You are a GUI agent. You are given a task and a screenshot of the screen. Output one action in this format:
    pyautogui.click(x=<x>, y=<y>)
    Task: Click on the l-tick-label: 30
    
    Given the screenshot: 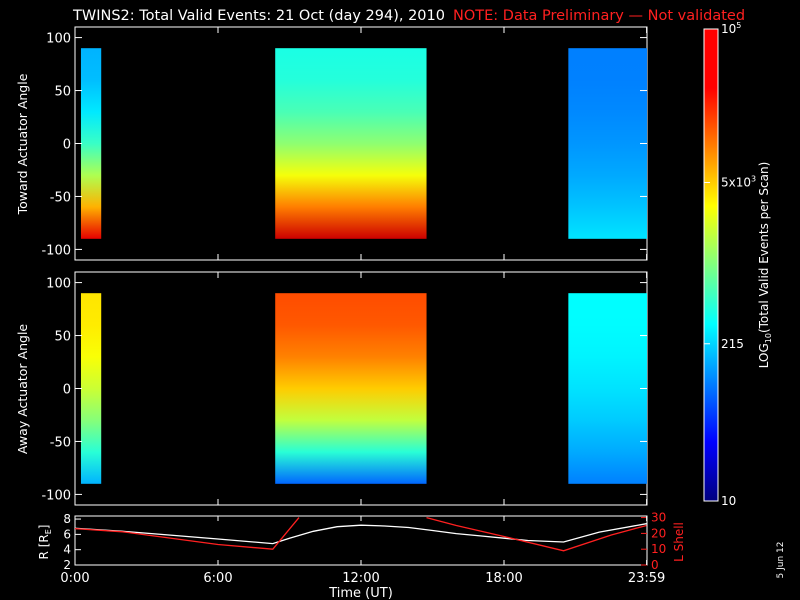 What is the action you would take?
    pyautogui.click(x=658, y=518)
    